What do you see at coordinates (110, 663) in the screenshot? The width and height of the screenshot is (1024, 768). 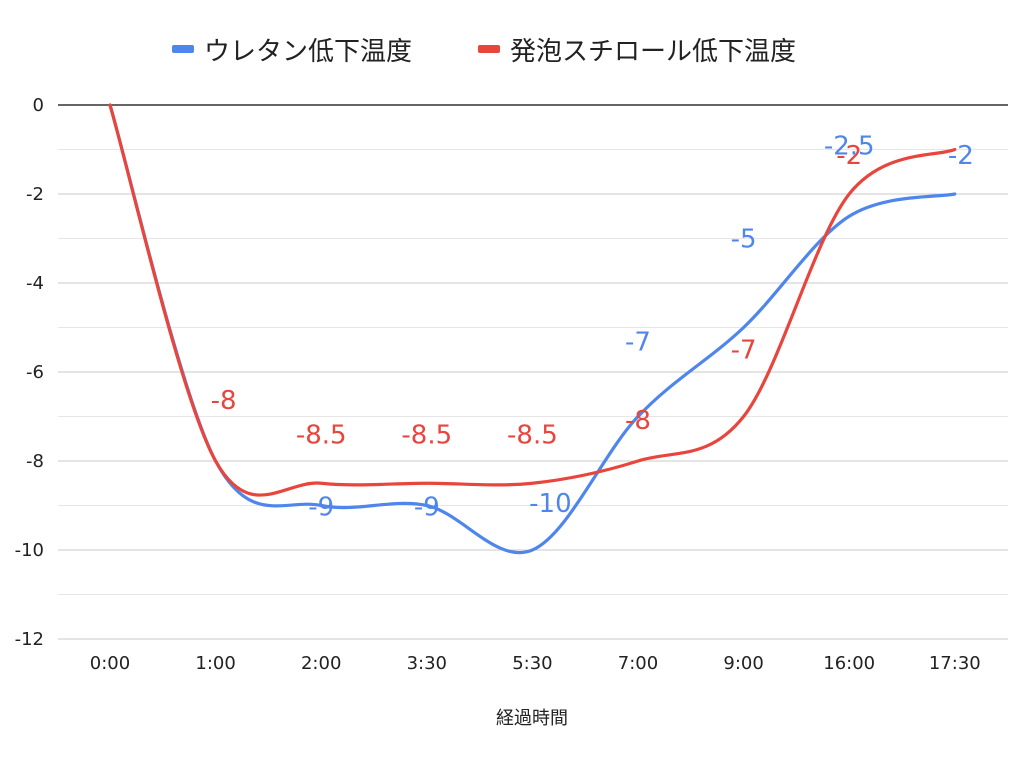 I see `x-tick-label: 0:00` at bounding box center [110, 663].